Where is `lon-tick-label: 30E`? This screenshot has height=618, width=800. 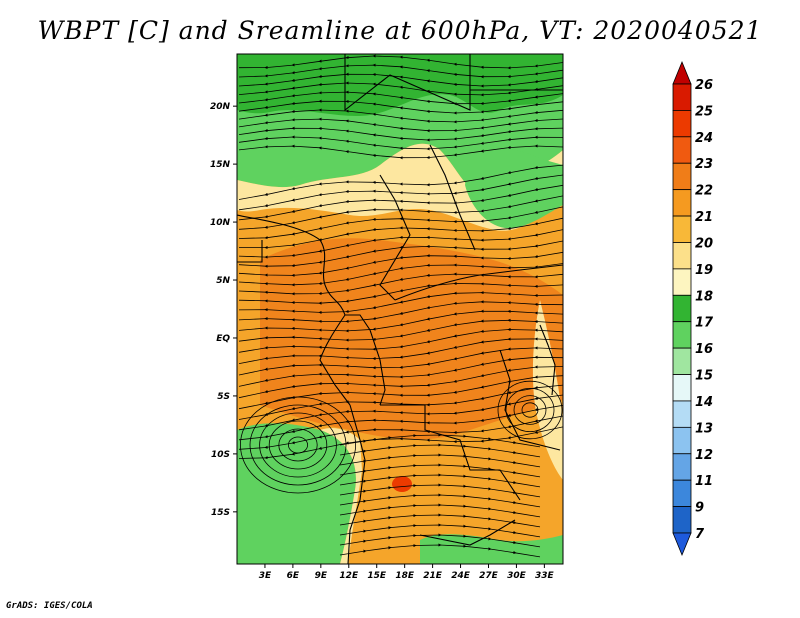 lon-tick-label: 30E is located at coordinates (517, 576).